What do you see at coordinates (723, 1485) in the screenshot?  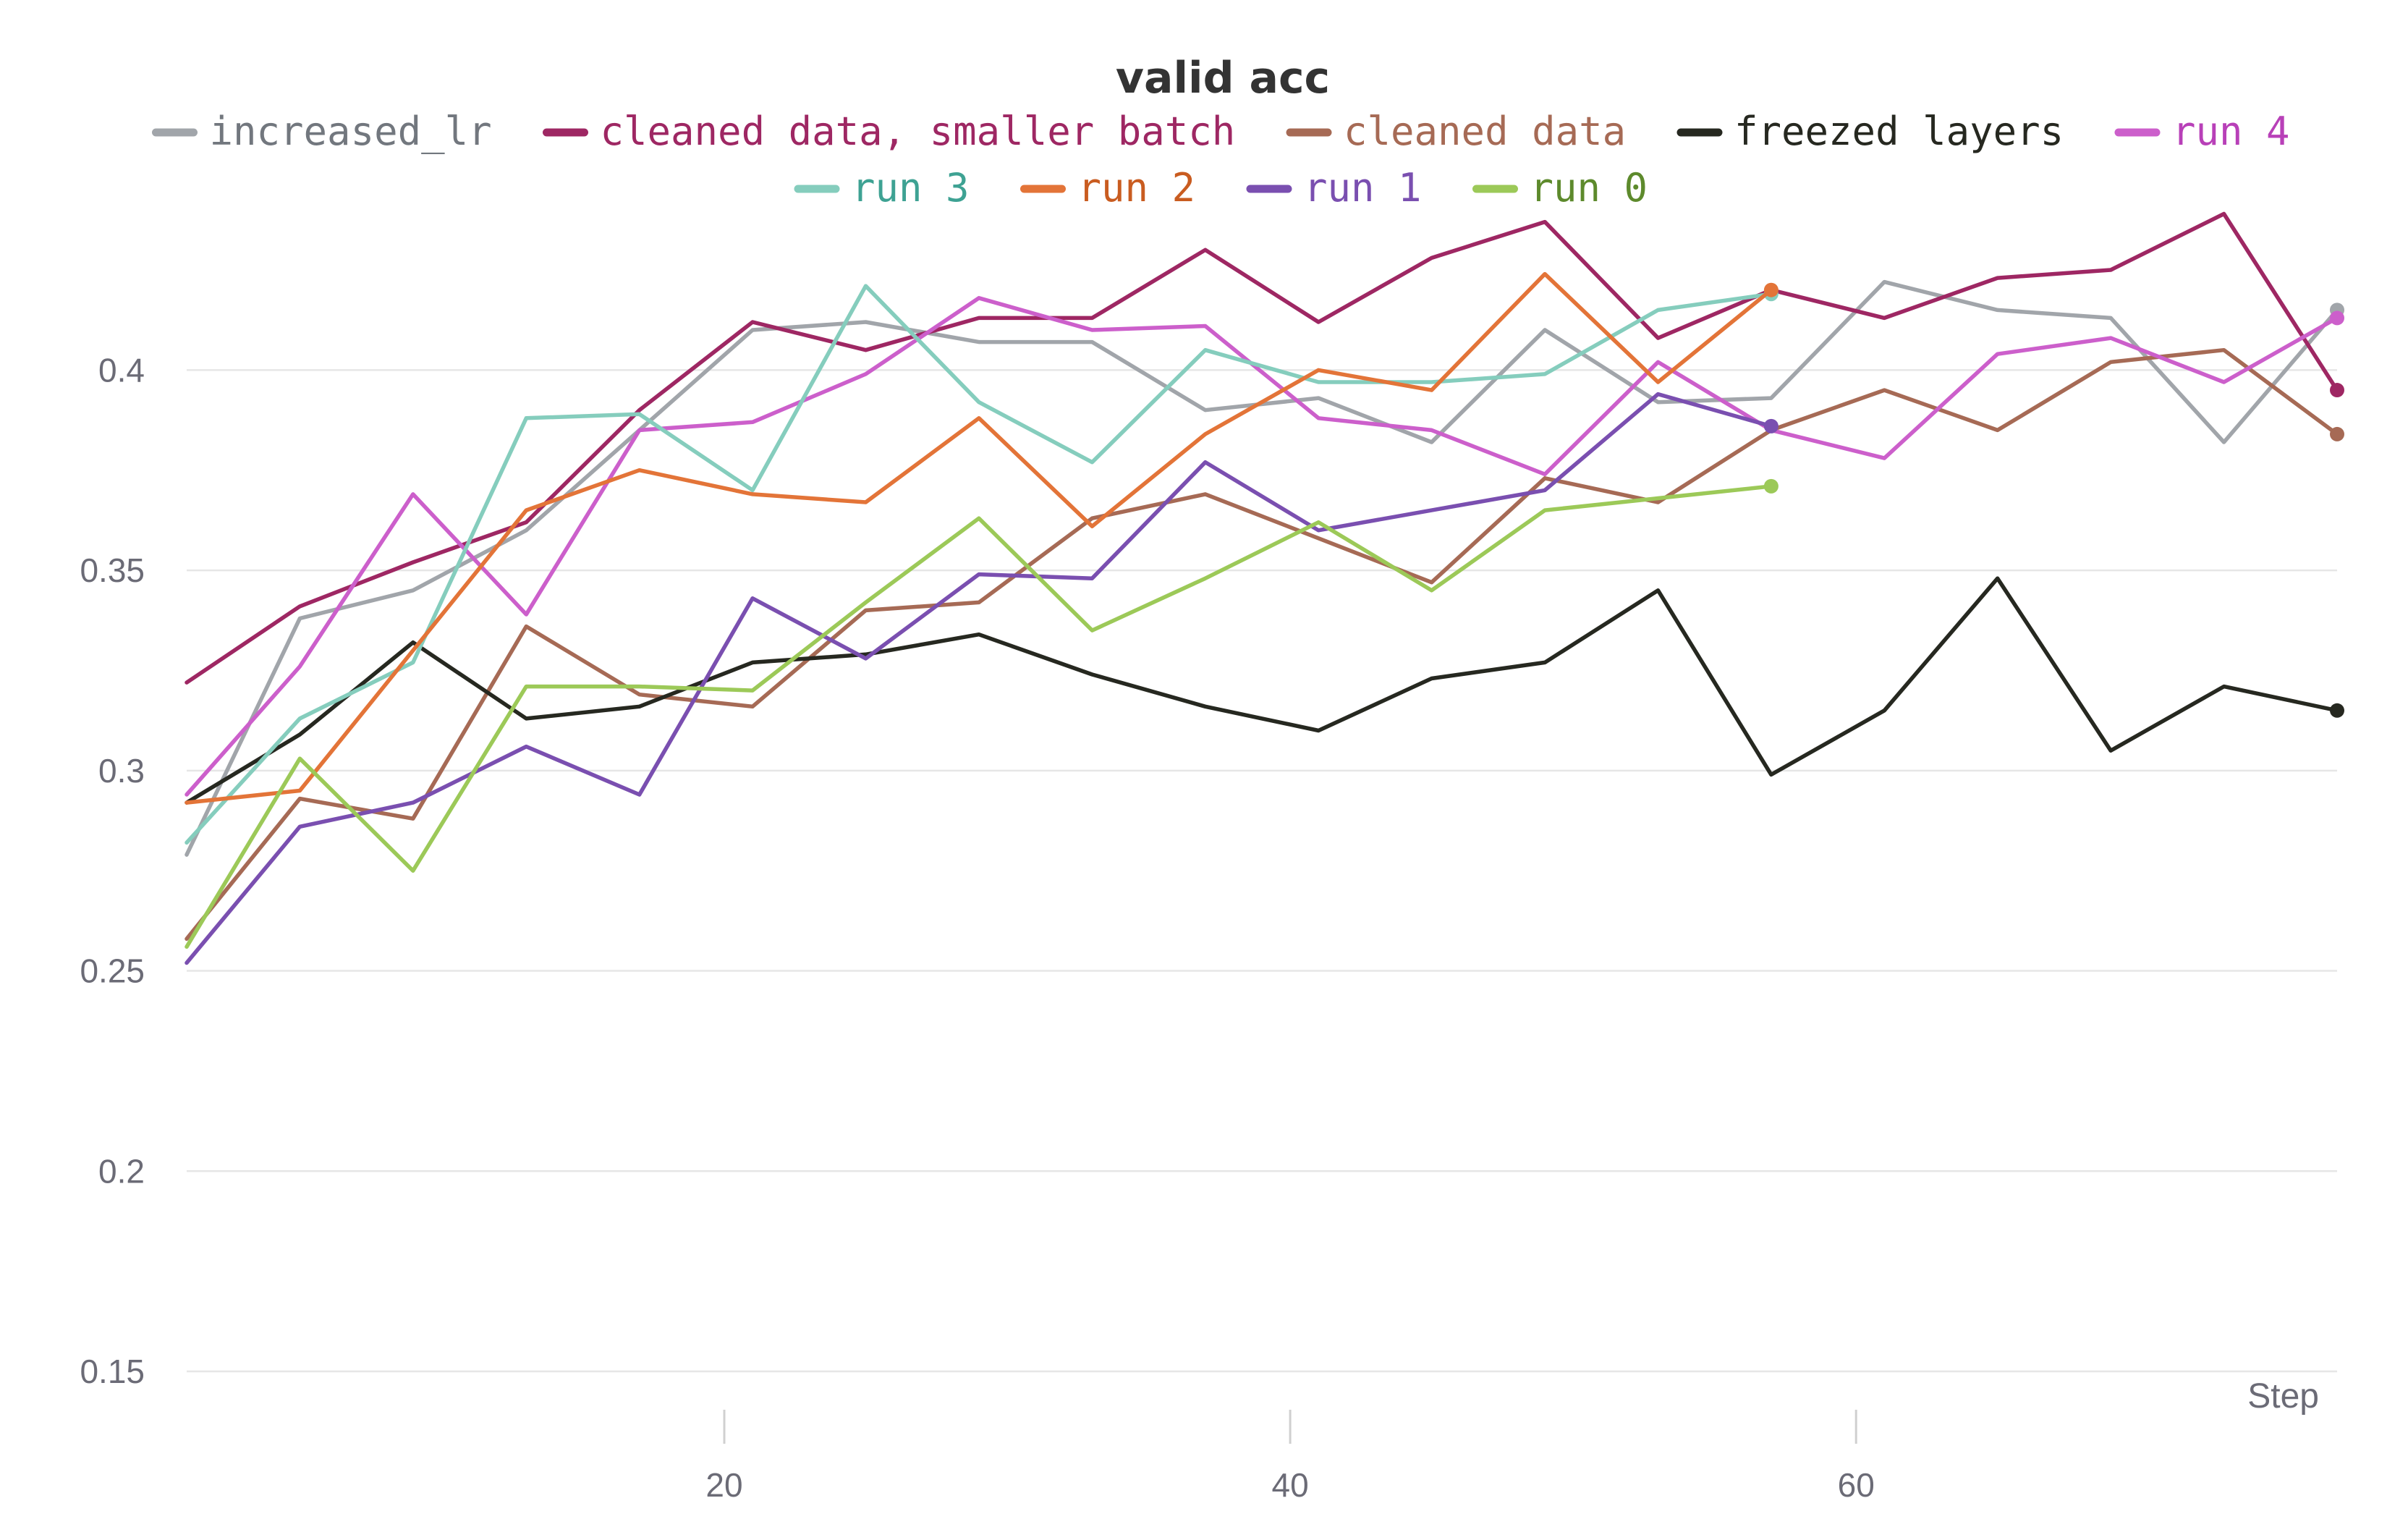 I see `x-tick-label: 20` at bounding box center [723, 1485].